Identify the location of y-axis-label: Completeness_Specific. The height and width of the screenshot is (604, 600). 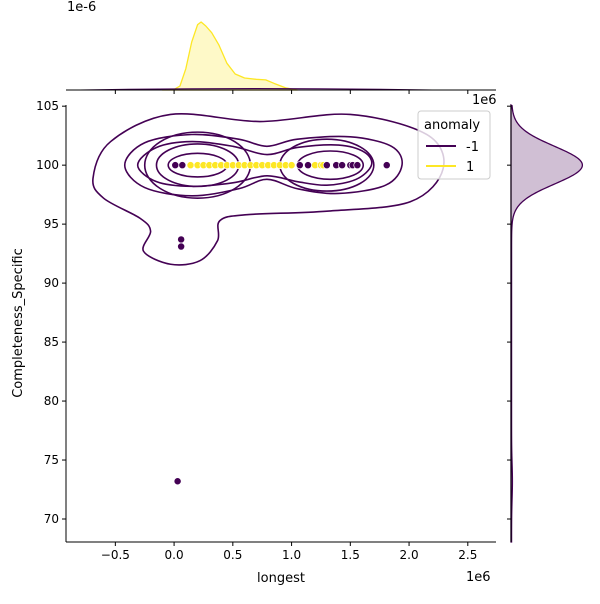
(18, 323).